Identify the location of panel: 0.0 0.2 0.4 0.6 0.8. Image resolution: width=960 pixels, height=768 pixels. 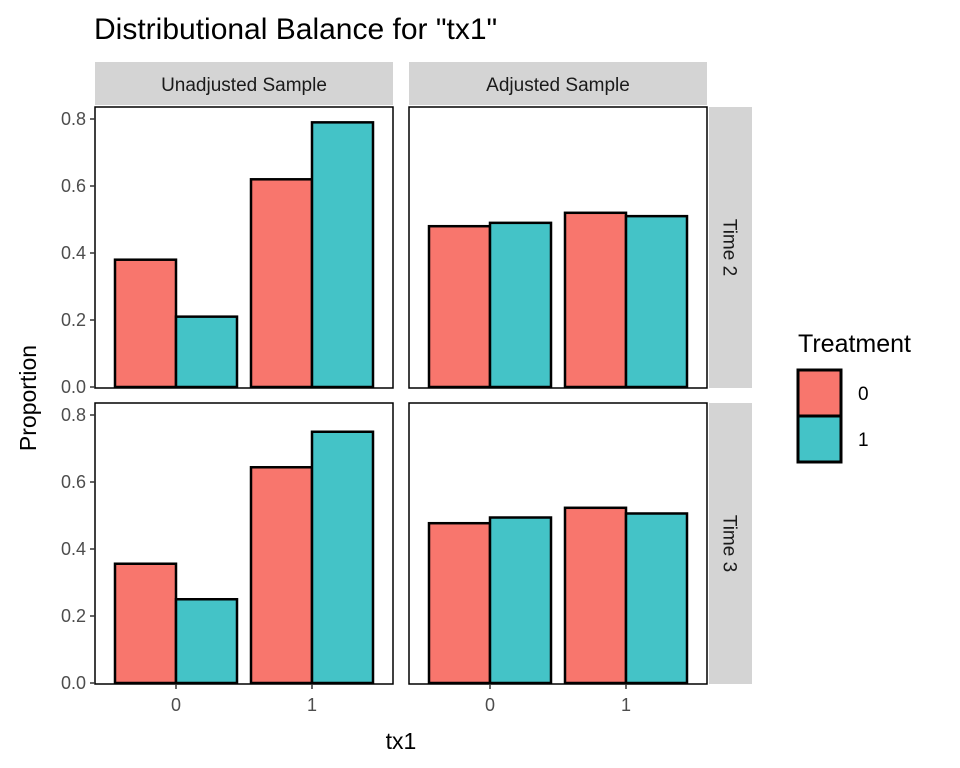
(227, 251).